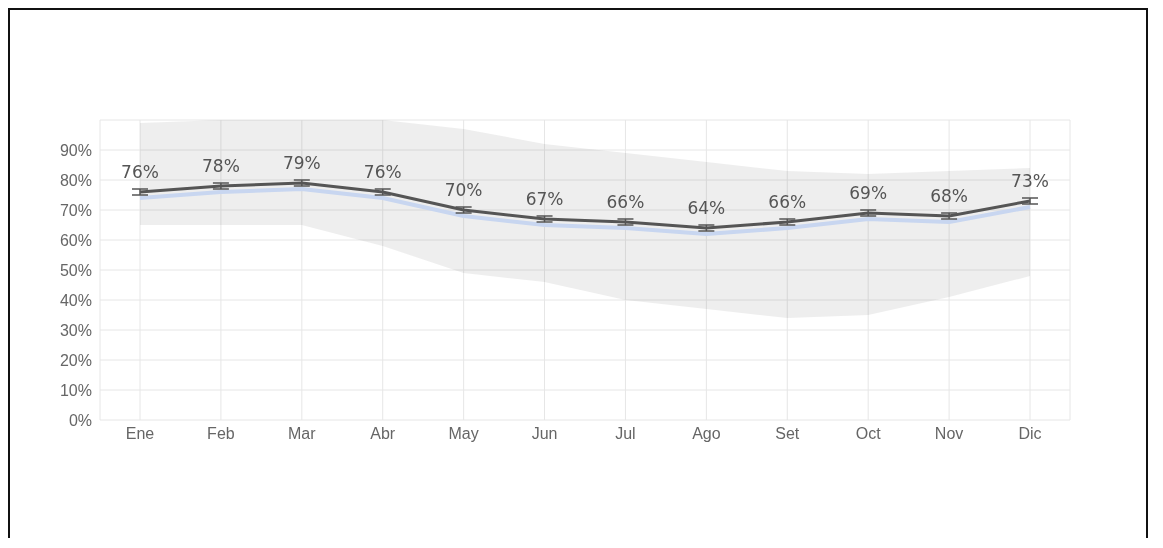 This screenshot has width=1163, height=548. Describe the element at coordinates (140, 434) in the screenshot. I see `x-tick-label: Ene` at that location.